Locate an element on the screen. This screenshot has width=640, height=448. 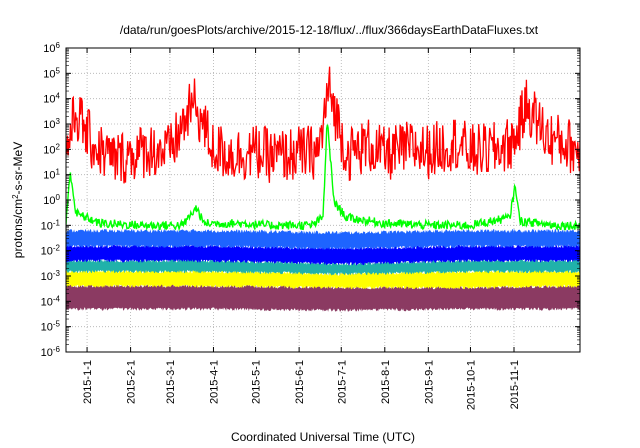
y-tick-label: 10⁻⁴ is located at coordinates (51, 301).